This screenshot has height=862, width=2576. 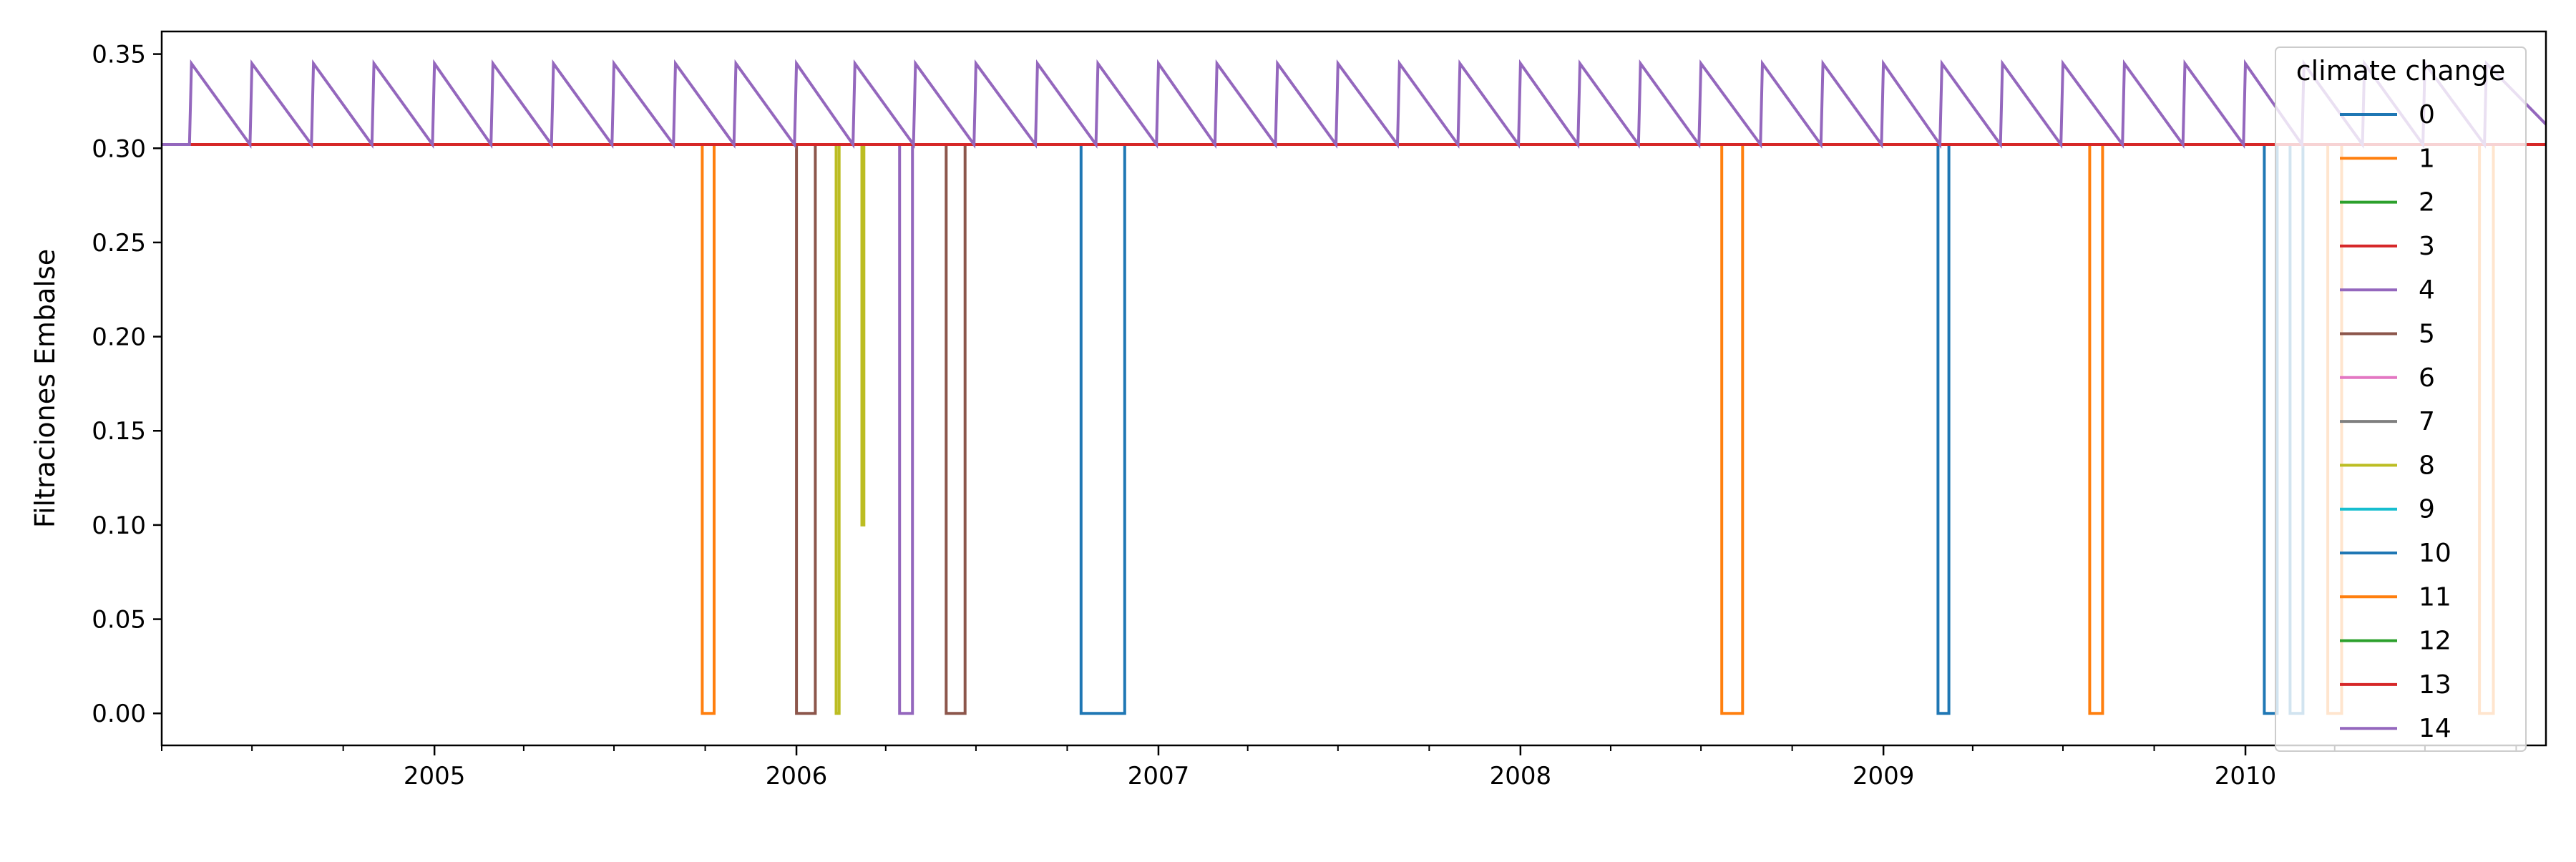 What do you see at coordinates (797, 776) in the screenshot?
I see `x-tick-label: 2006` at bounding box center [797, 776].